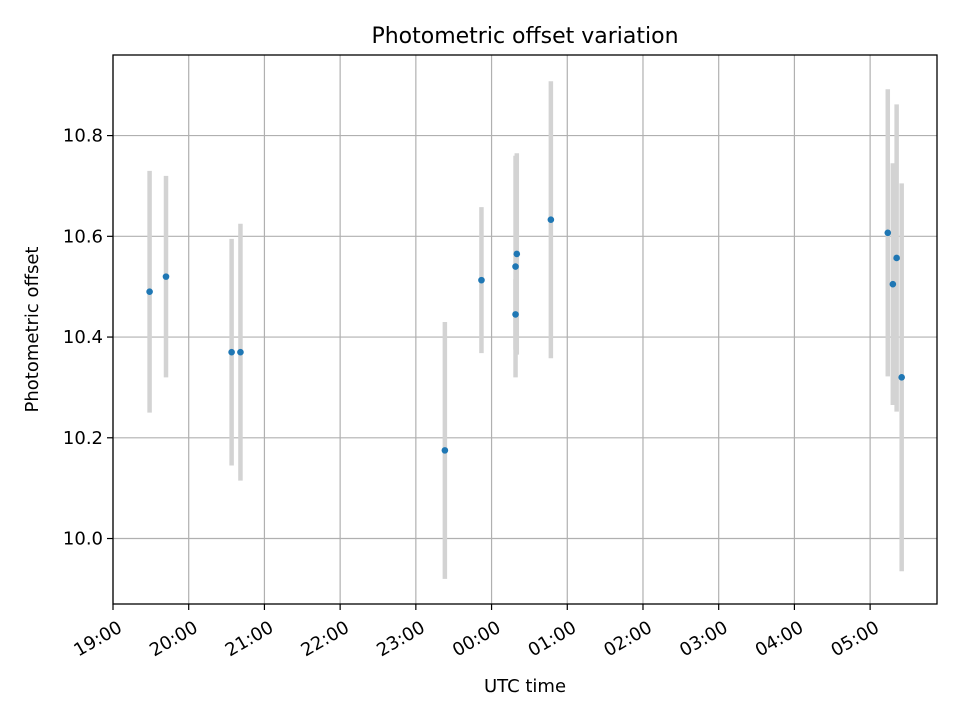 This screenshot has height=720, width=960. Describe the element at coordinates (83, 236) in the screenshot. I see `y-tick-label: 10.6` at that location.